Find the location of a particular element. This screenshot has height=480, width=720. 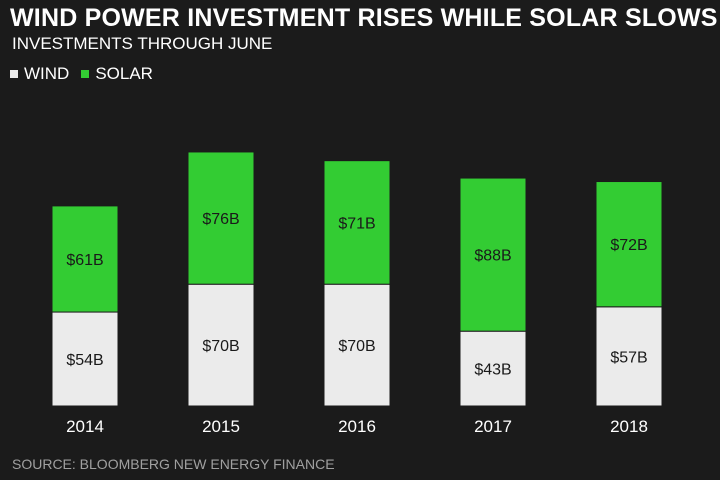

x-tick-label-2014: 2014 is located at coordinates (85, 426).